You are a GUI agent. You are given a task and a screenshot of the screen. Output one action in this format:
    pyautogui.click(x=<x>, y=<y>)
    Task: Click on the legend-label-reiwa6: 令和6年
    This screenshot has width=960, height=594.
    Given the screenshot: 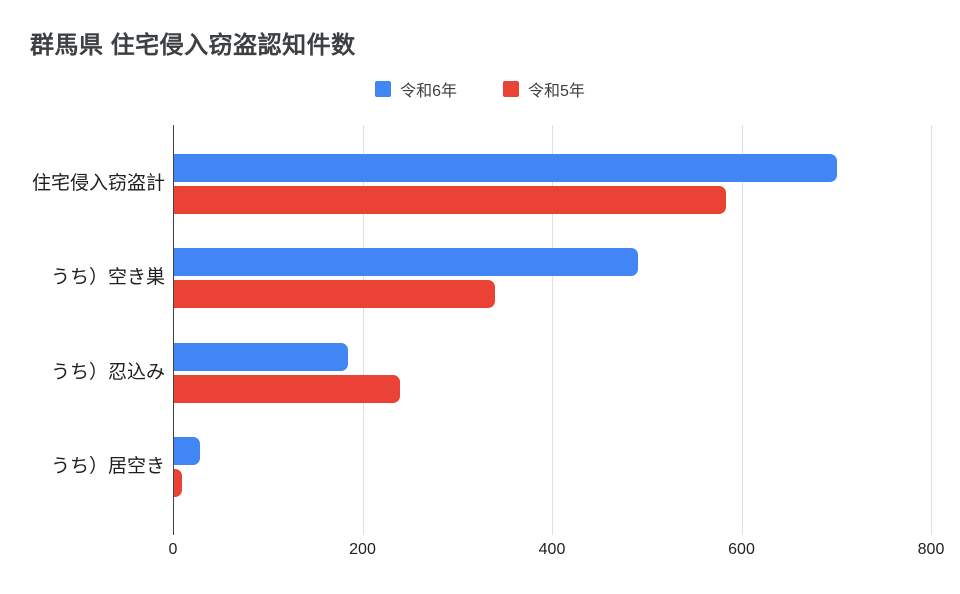 What is the action you would take?
    pyautogui.click(x=428, y=91)
    